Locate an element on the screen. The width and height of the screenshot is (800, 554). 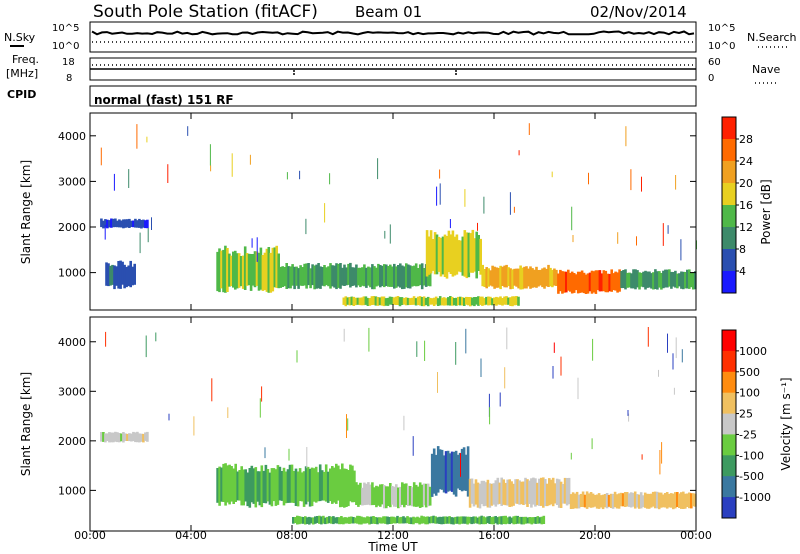
power-ylabel: Slant Range [km] is located at coordinates (26, 212).